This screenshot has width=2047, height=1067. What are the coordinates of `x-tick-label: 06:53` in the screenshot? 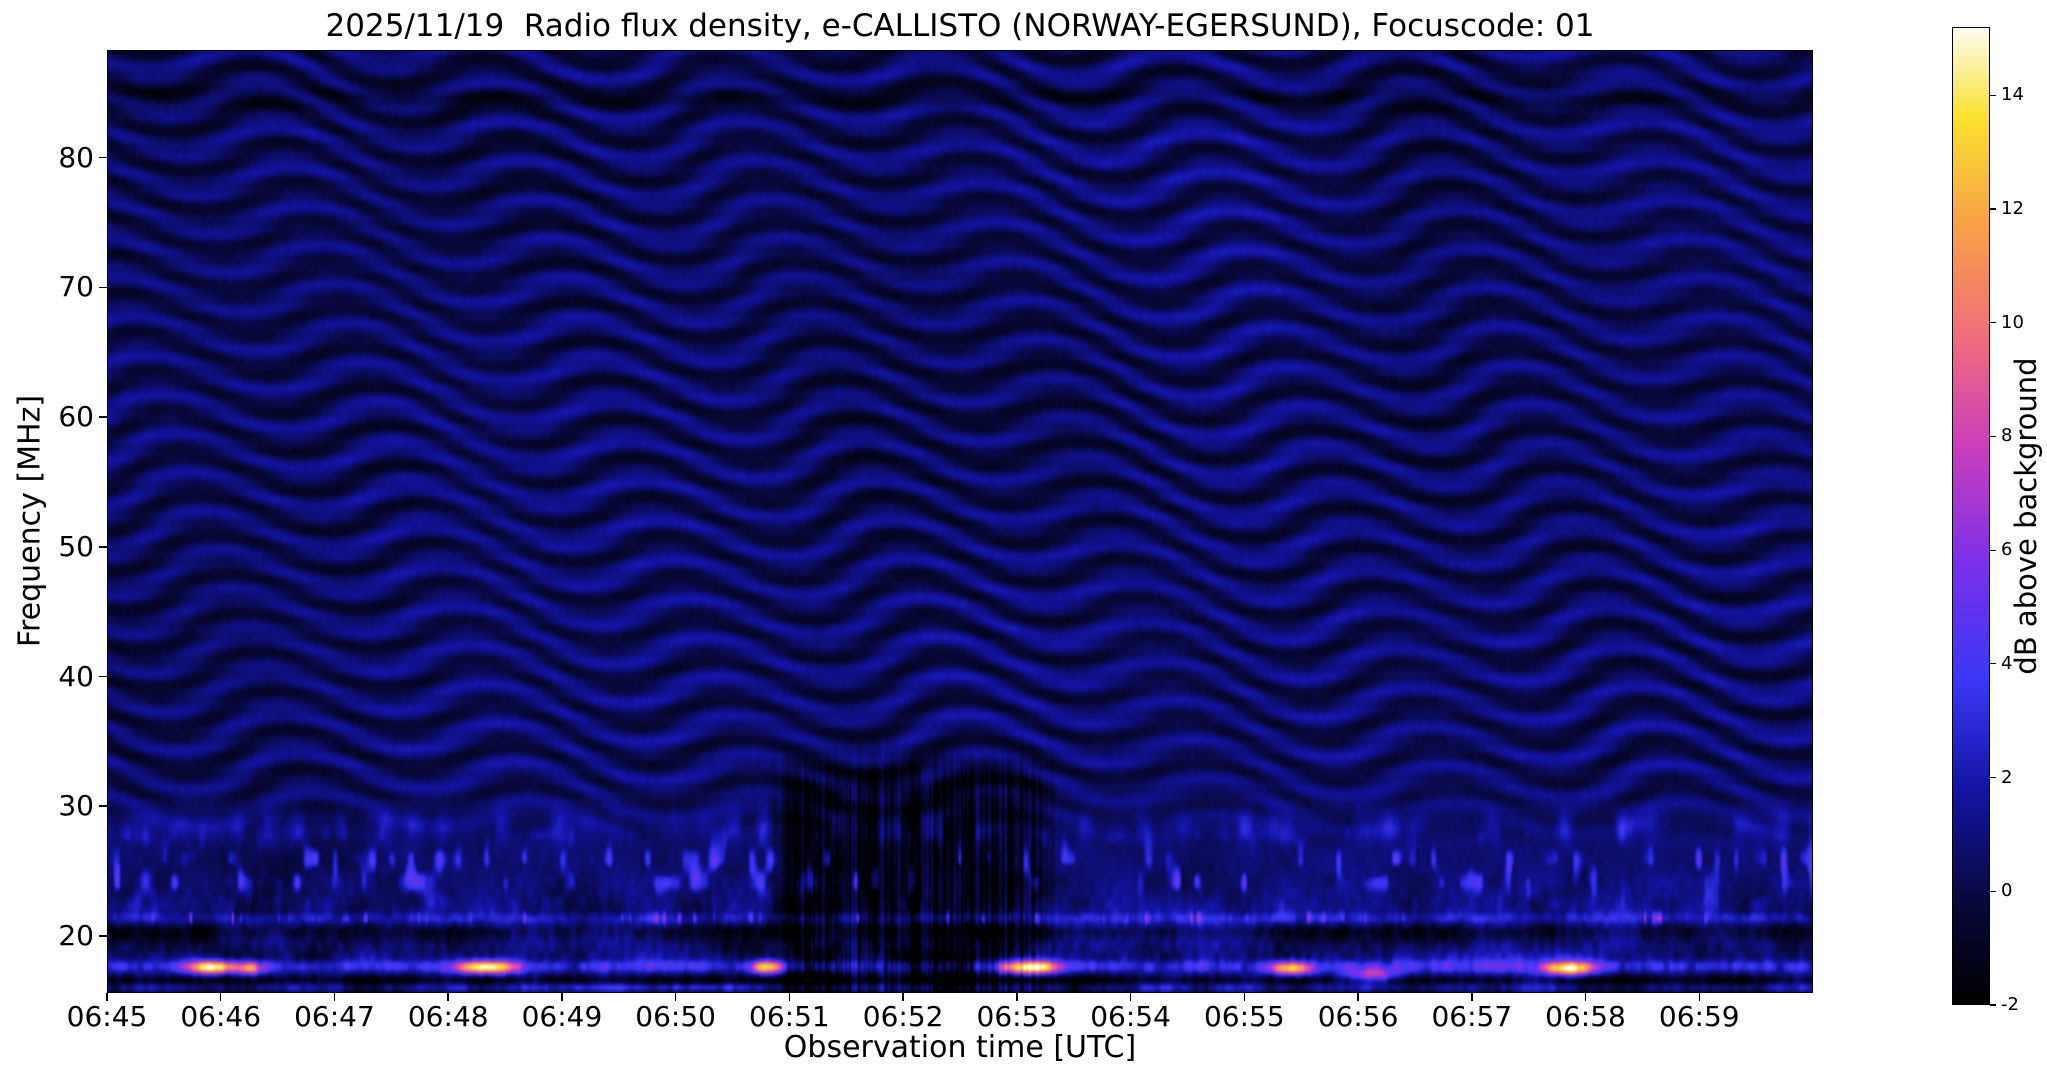 It's located at (1017, 1016).